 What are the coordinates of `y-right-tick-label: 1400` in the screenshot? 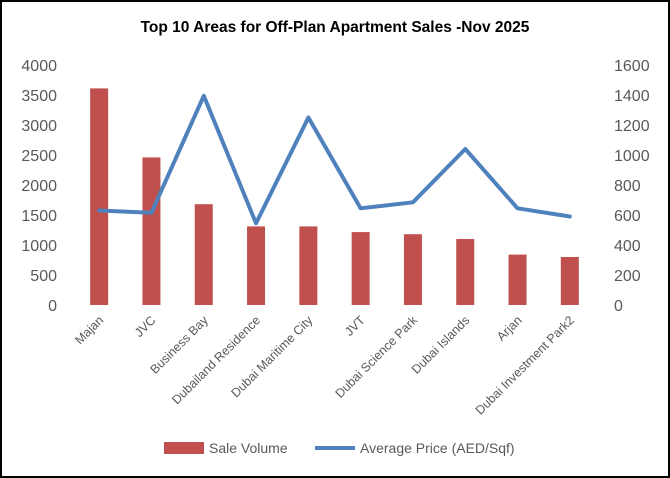 It's located at (632, 96).